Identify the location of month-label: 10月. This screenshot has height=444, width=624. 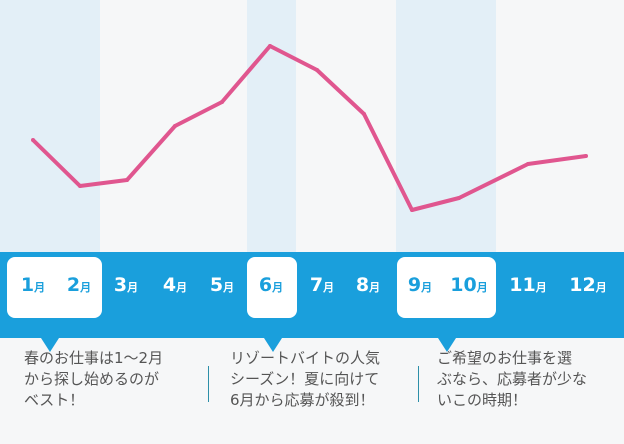
(468, 285).